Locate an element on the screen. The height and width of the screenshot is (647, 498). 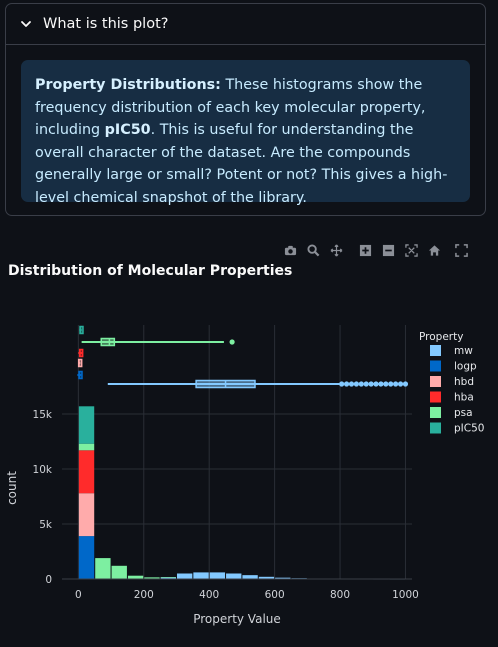
autoscale-icon is located at coordinates (411, 250).